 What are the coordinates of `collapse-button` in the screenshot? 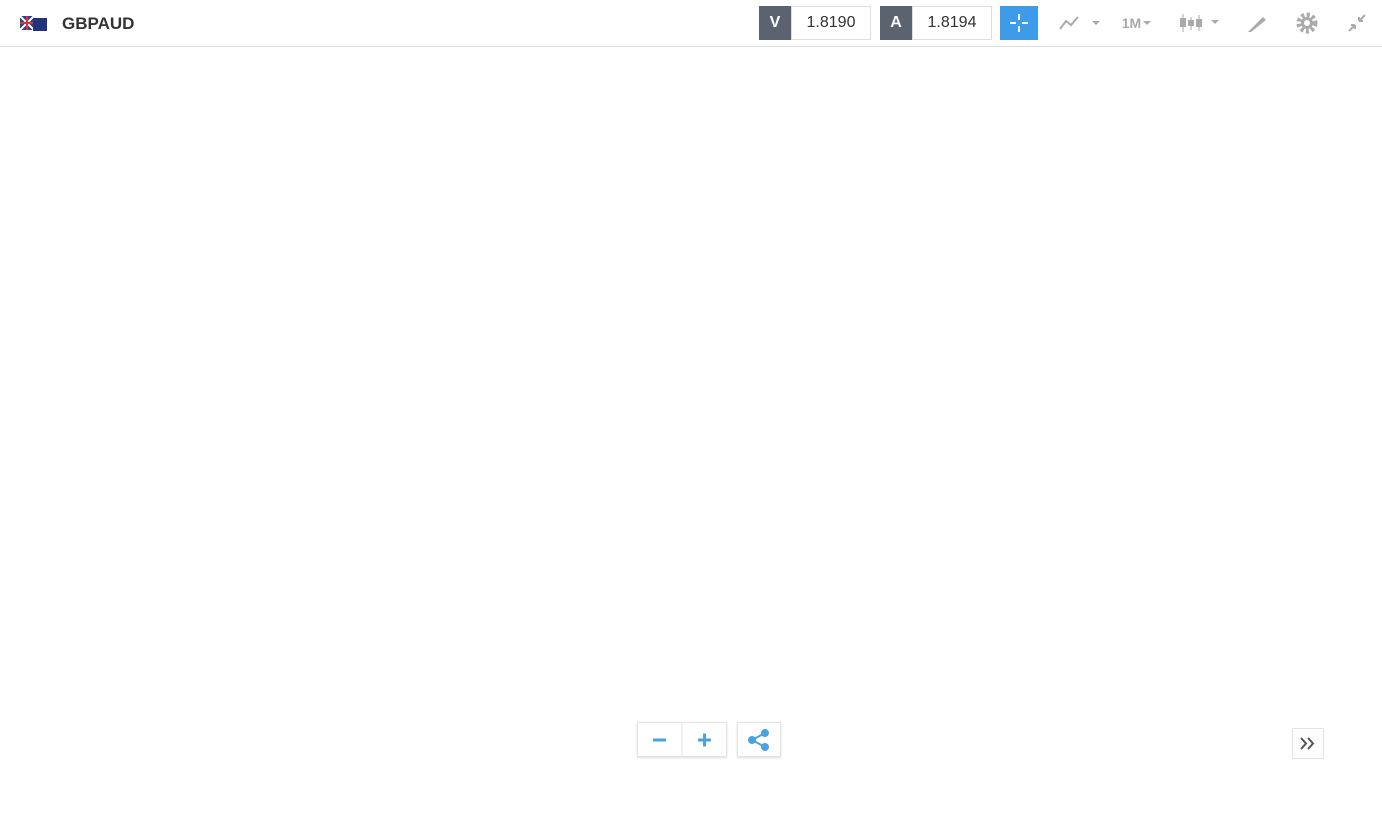 It's located at (1357, 23).